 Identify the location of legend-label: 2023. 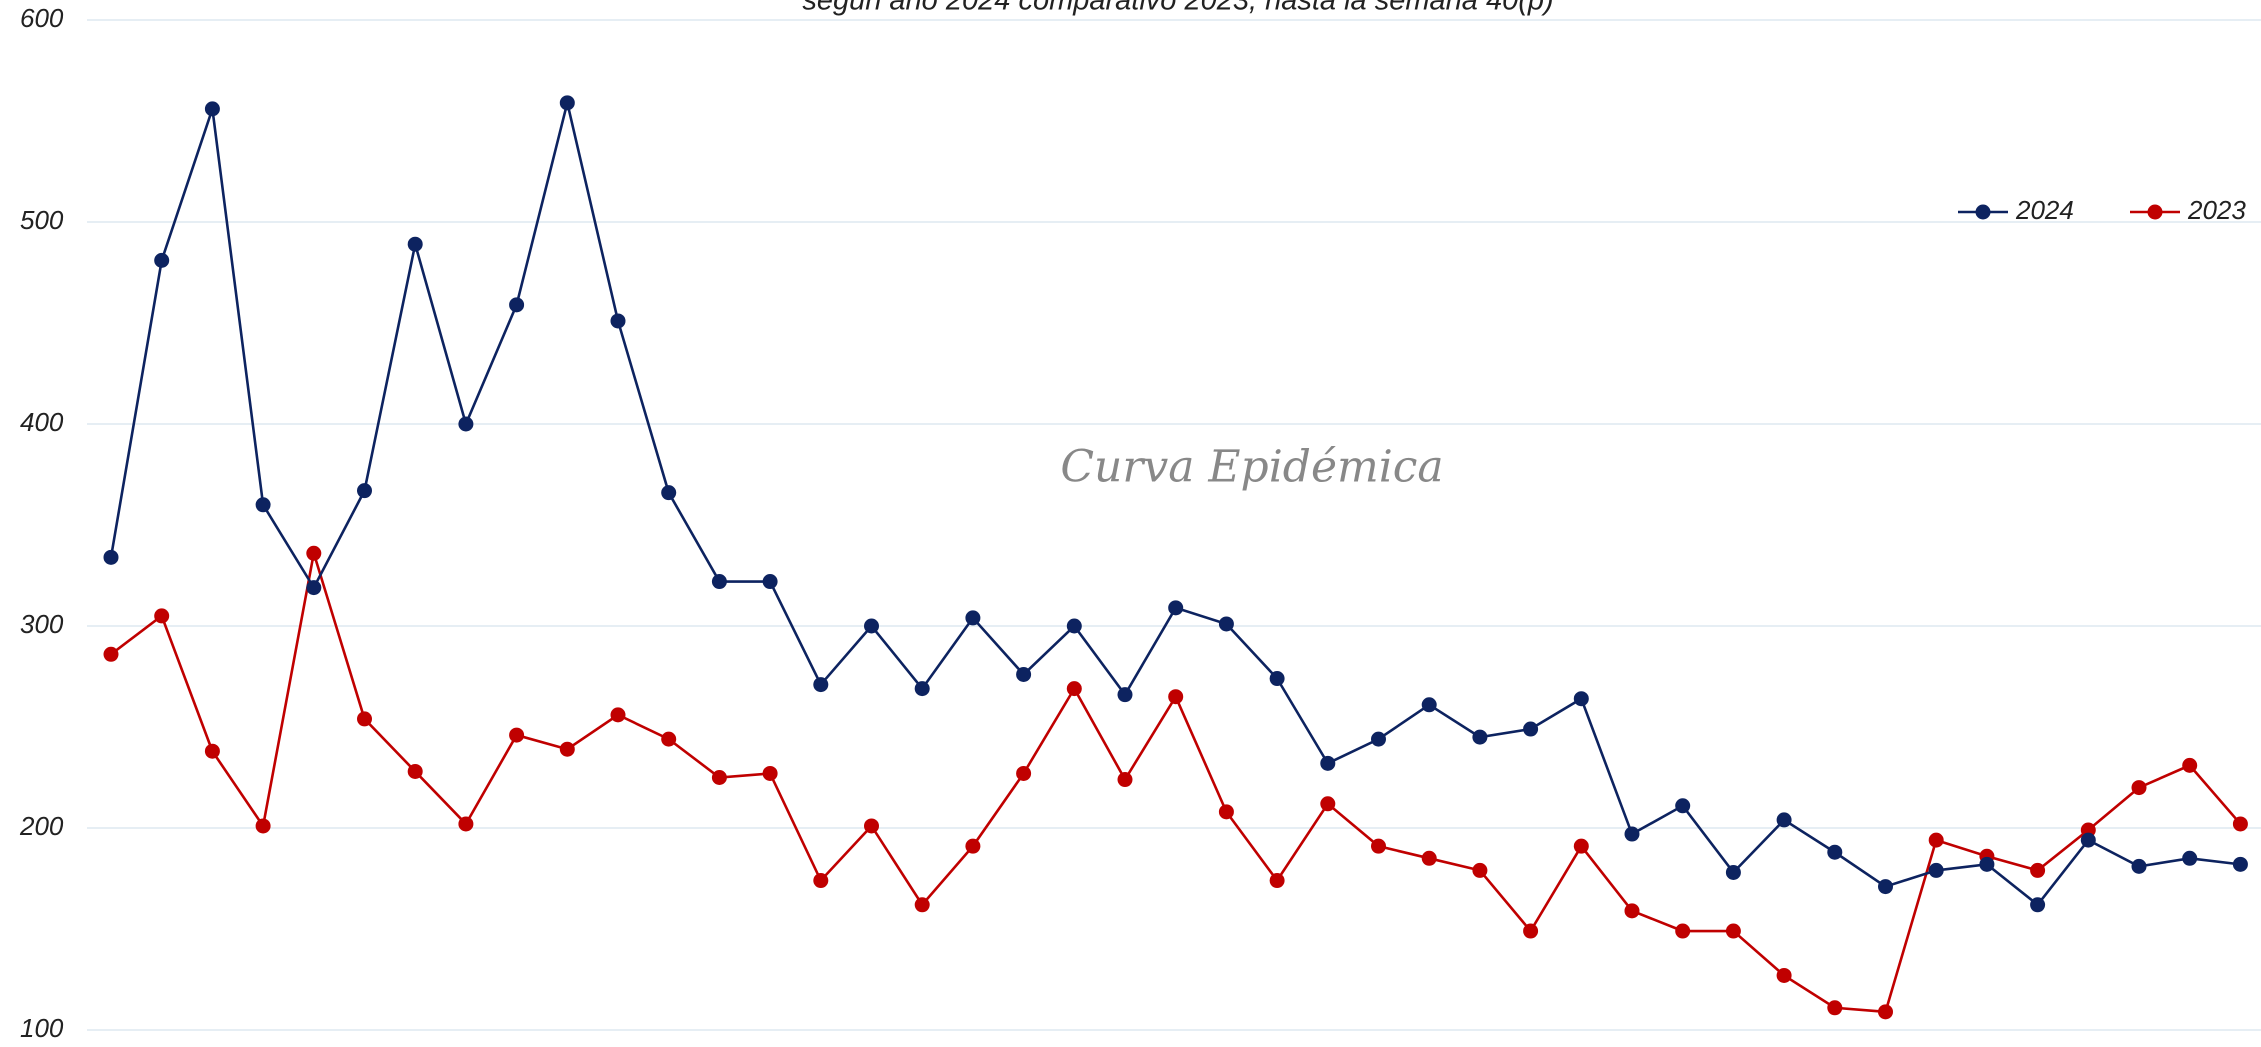
(2216, 210).